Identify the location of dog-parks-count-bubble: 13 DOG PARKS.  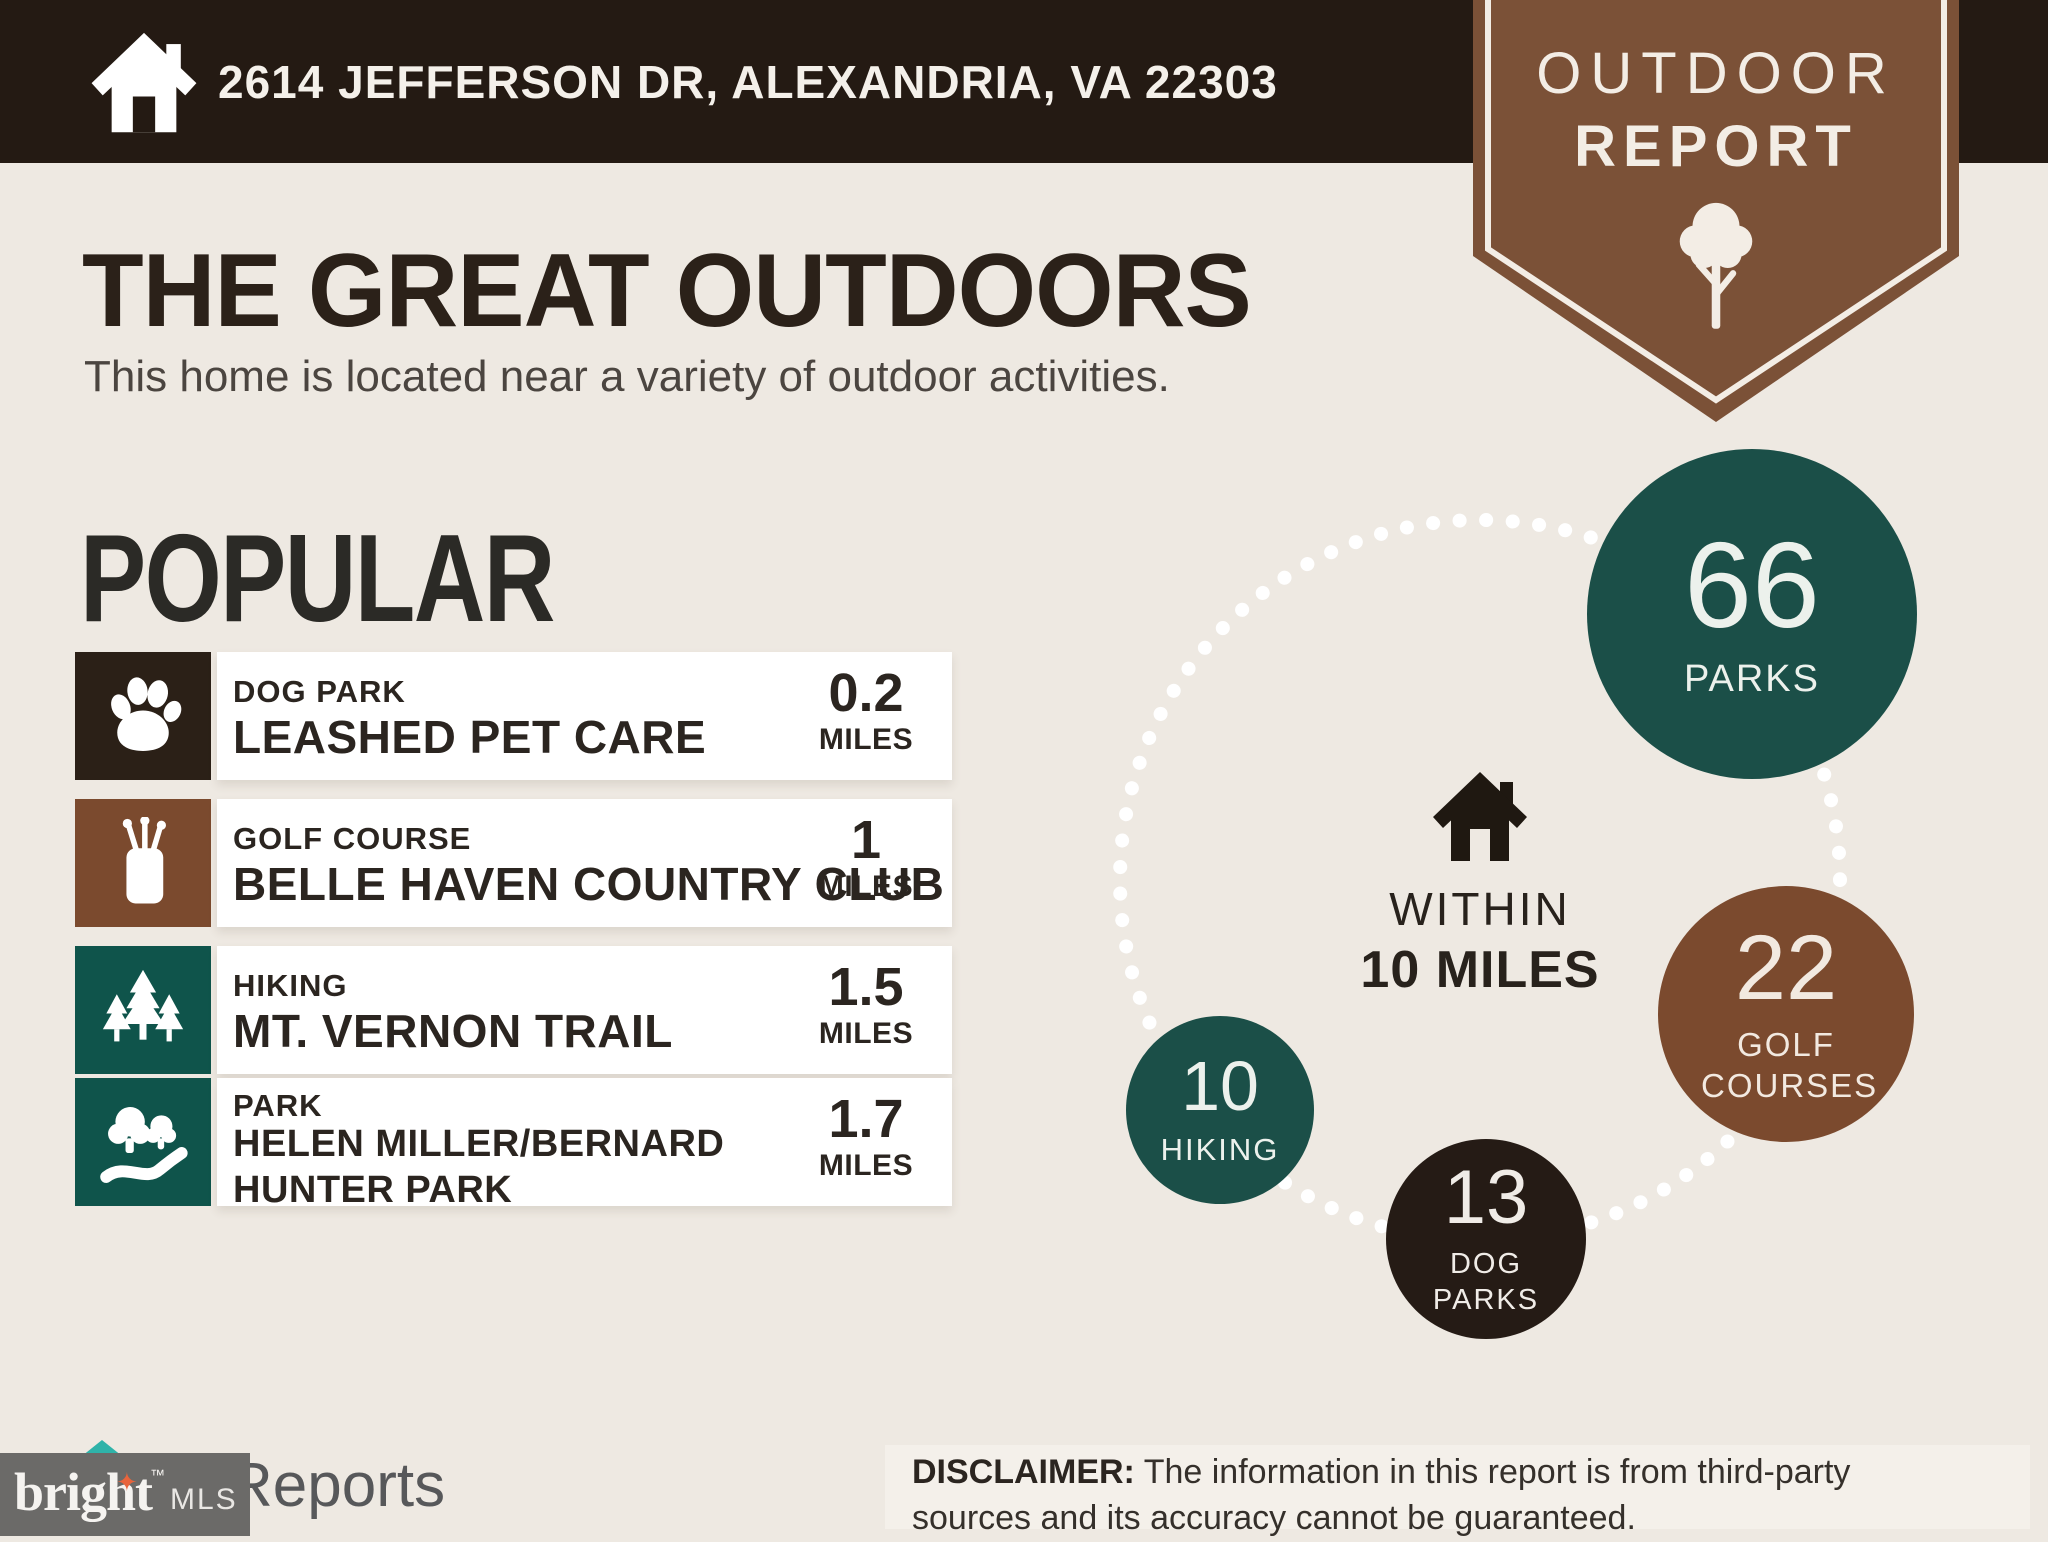
(1486, 1239).